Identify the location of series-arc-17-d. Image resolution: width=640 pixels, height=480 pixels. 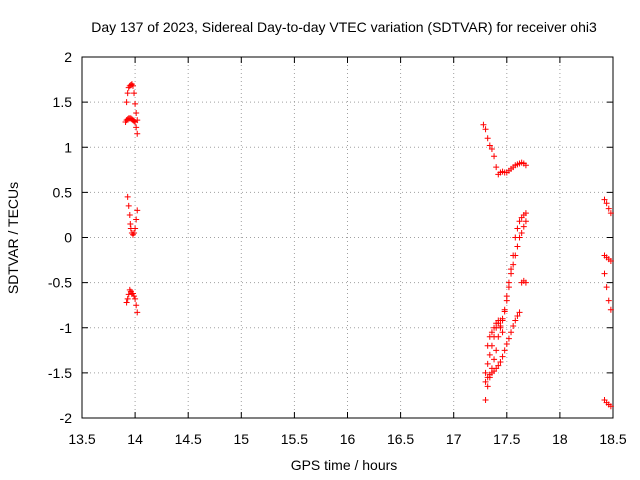
(495, 333).